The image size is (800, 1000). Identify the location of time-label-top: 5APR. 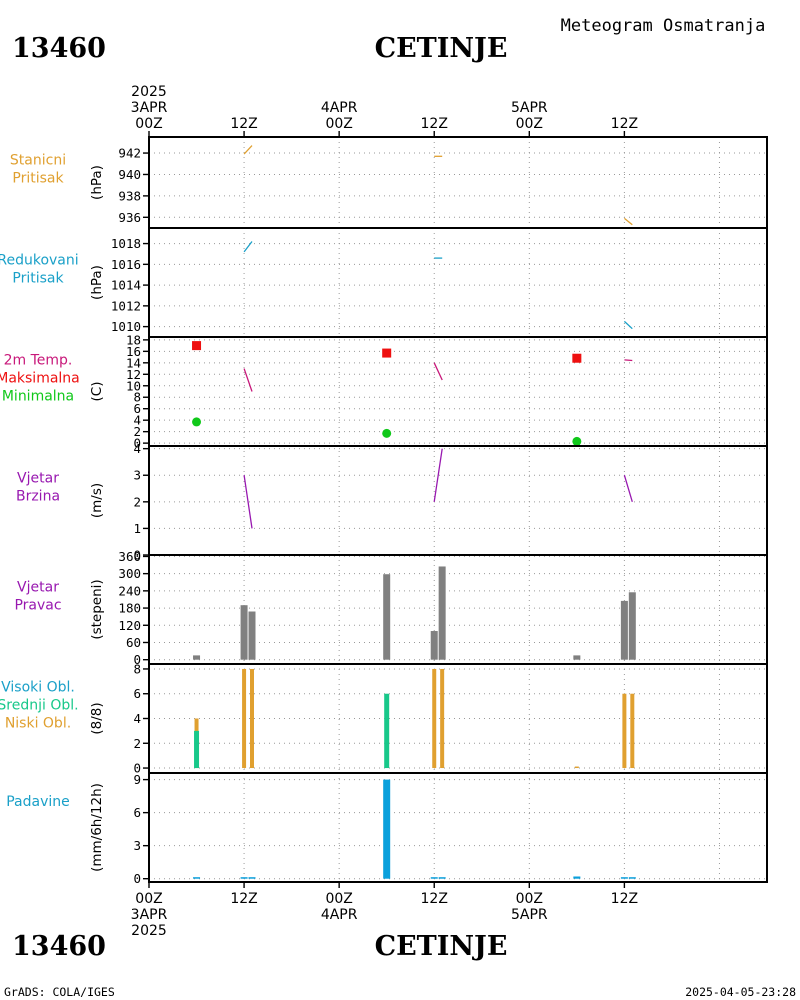
(529, 108).